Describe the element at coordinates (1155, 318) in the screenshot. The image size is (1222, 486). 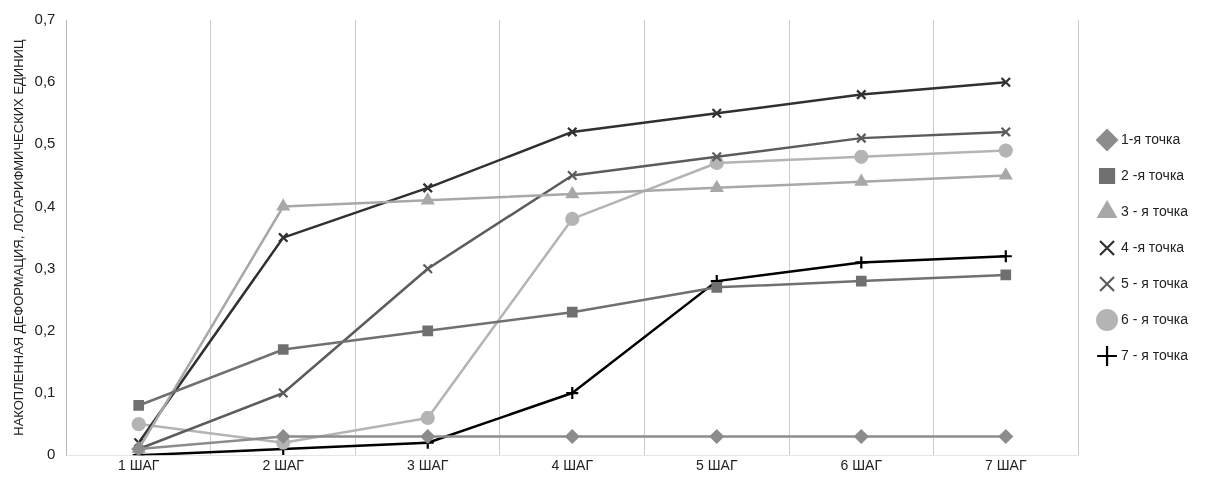
I see `legend-label: 6 - я точка` at that location.